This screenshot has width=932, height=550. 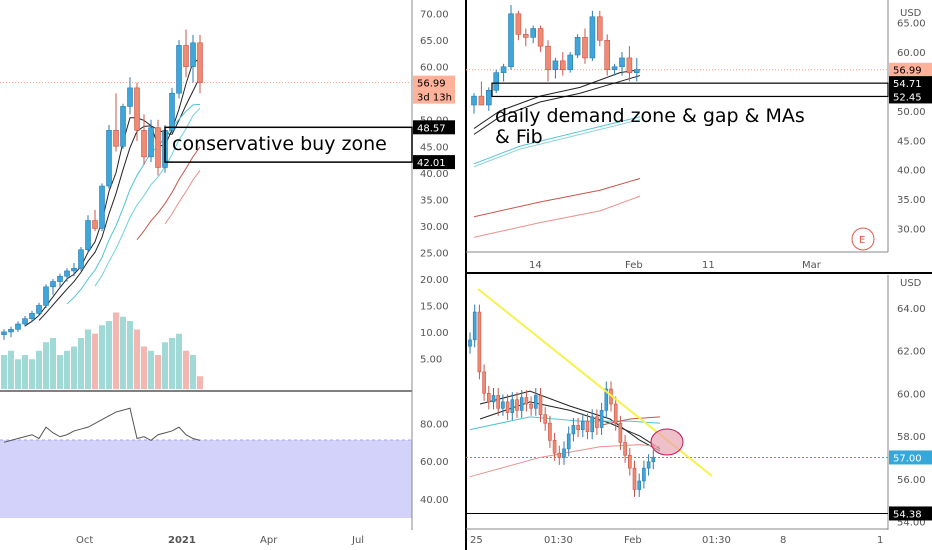 What do you see at coordinates (911, 283) in the screenshot?
I see `br-currency-label: USD` at bounding box center [911, 283].